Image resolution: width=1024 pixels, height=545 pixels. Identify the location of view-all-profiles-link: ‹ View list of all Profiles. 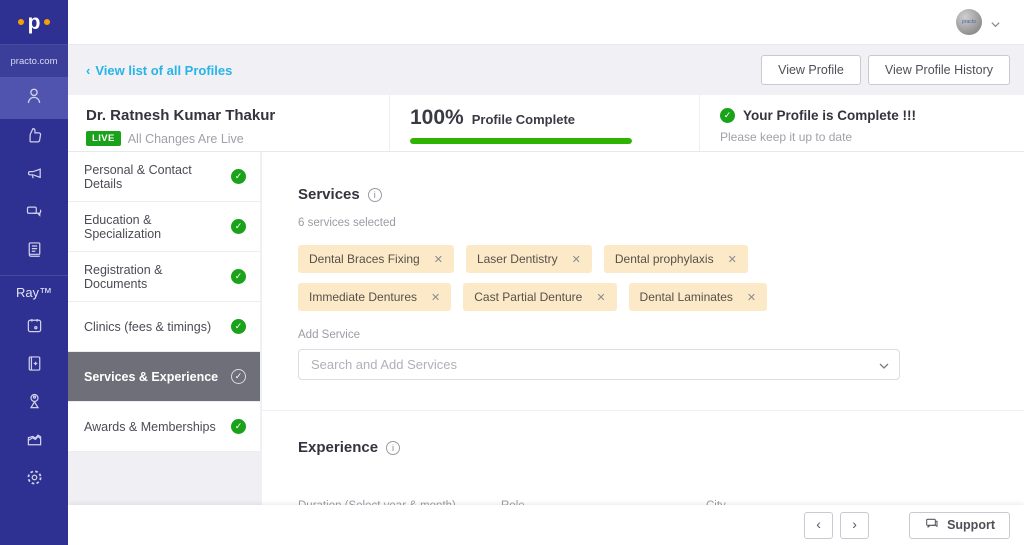
(159, 70).